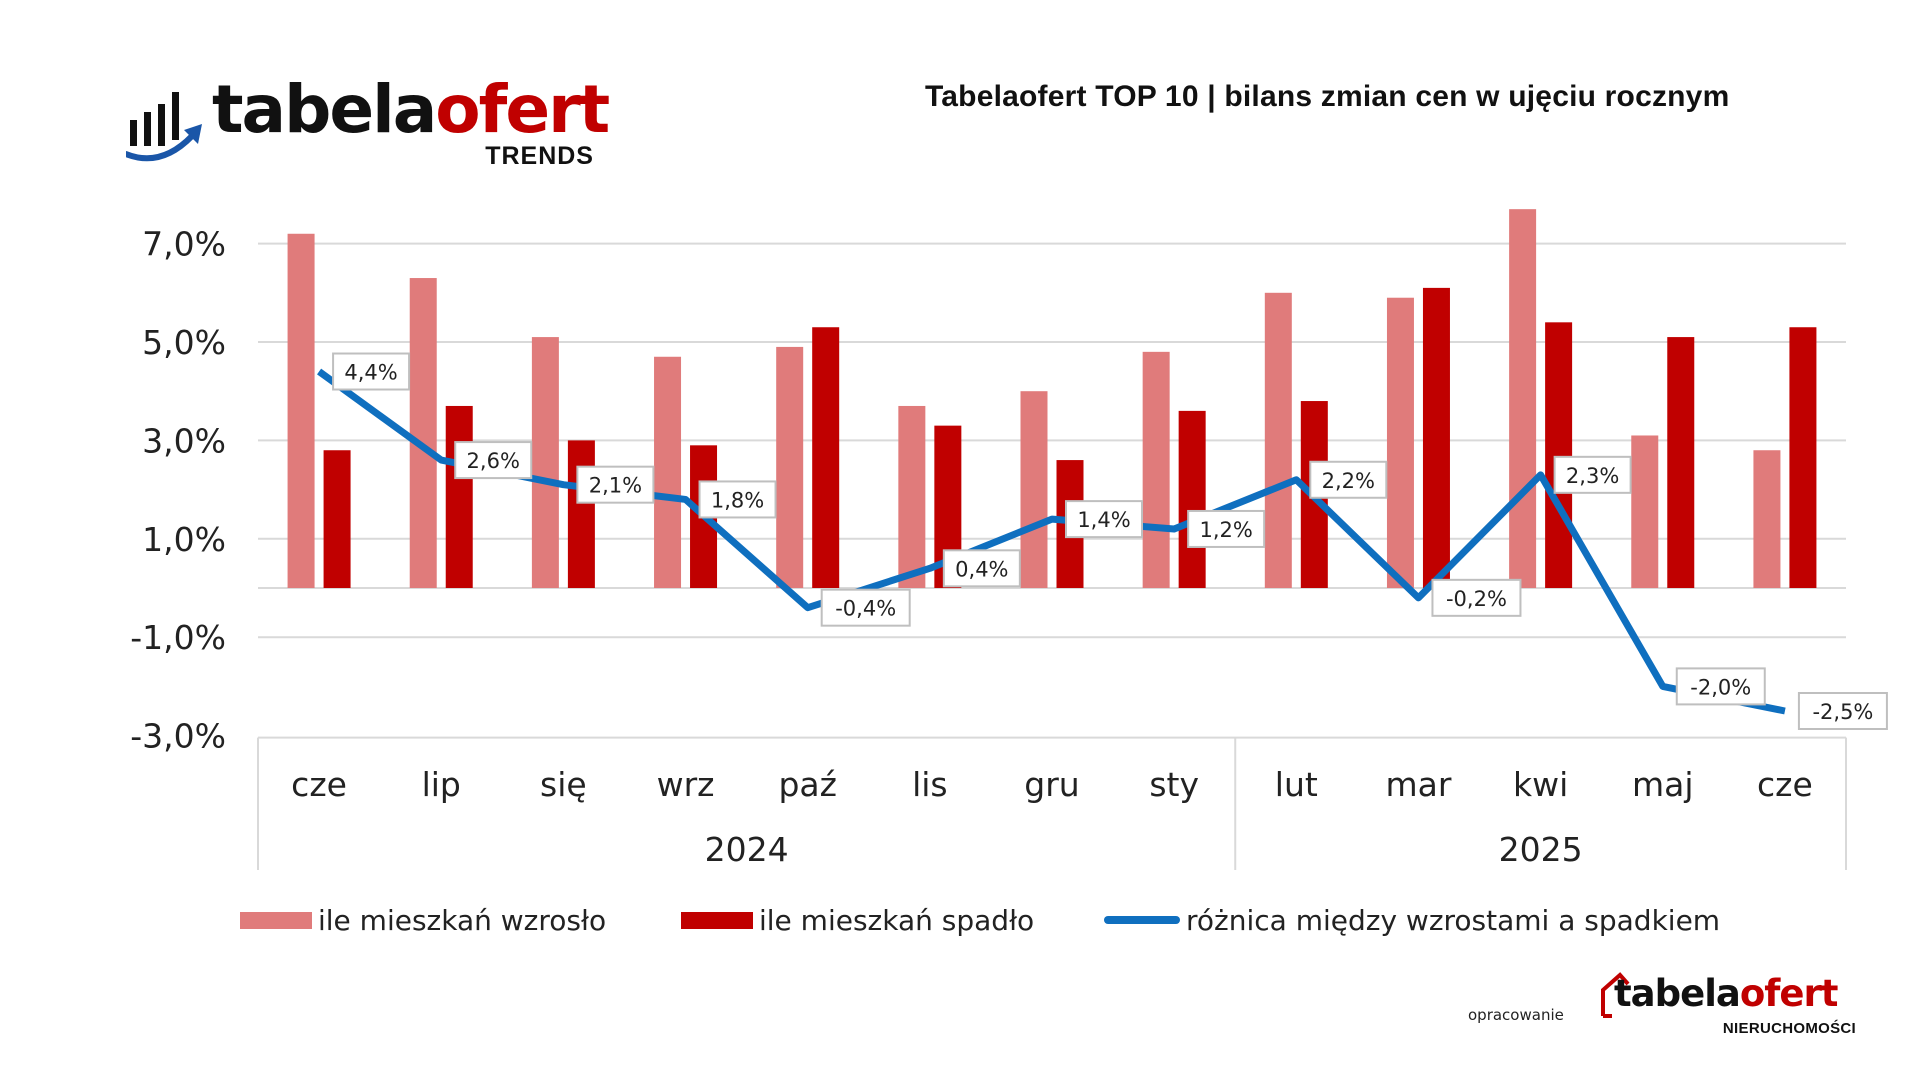 The image size is (1920, 1080). I want to click on legend-item-decrease: ile mieszkań spadło, so click(857, 920).